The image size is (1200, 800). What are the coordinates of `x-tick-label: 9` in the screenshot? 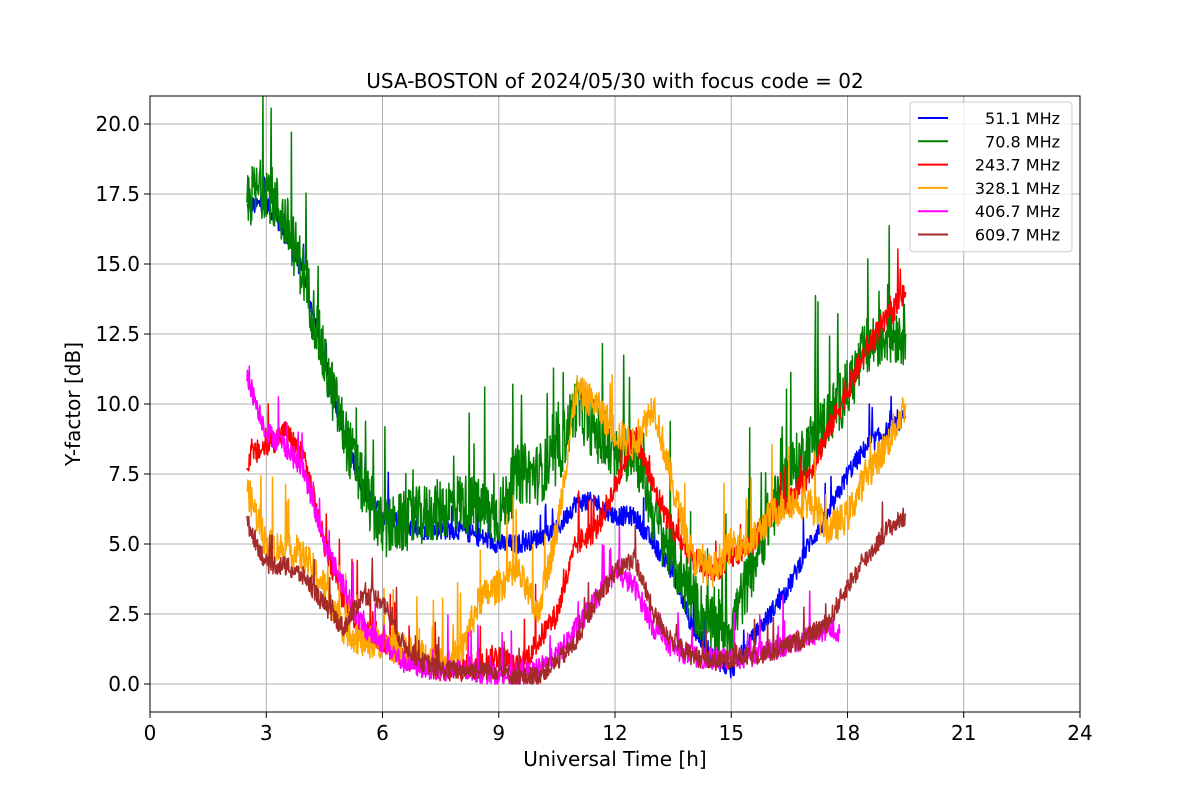 It's located at (498, 733).